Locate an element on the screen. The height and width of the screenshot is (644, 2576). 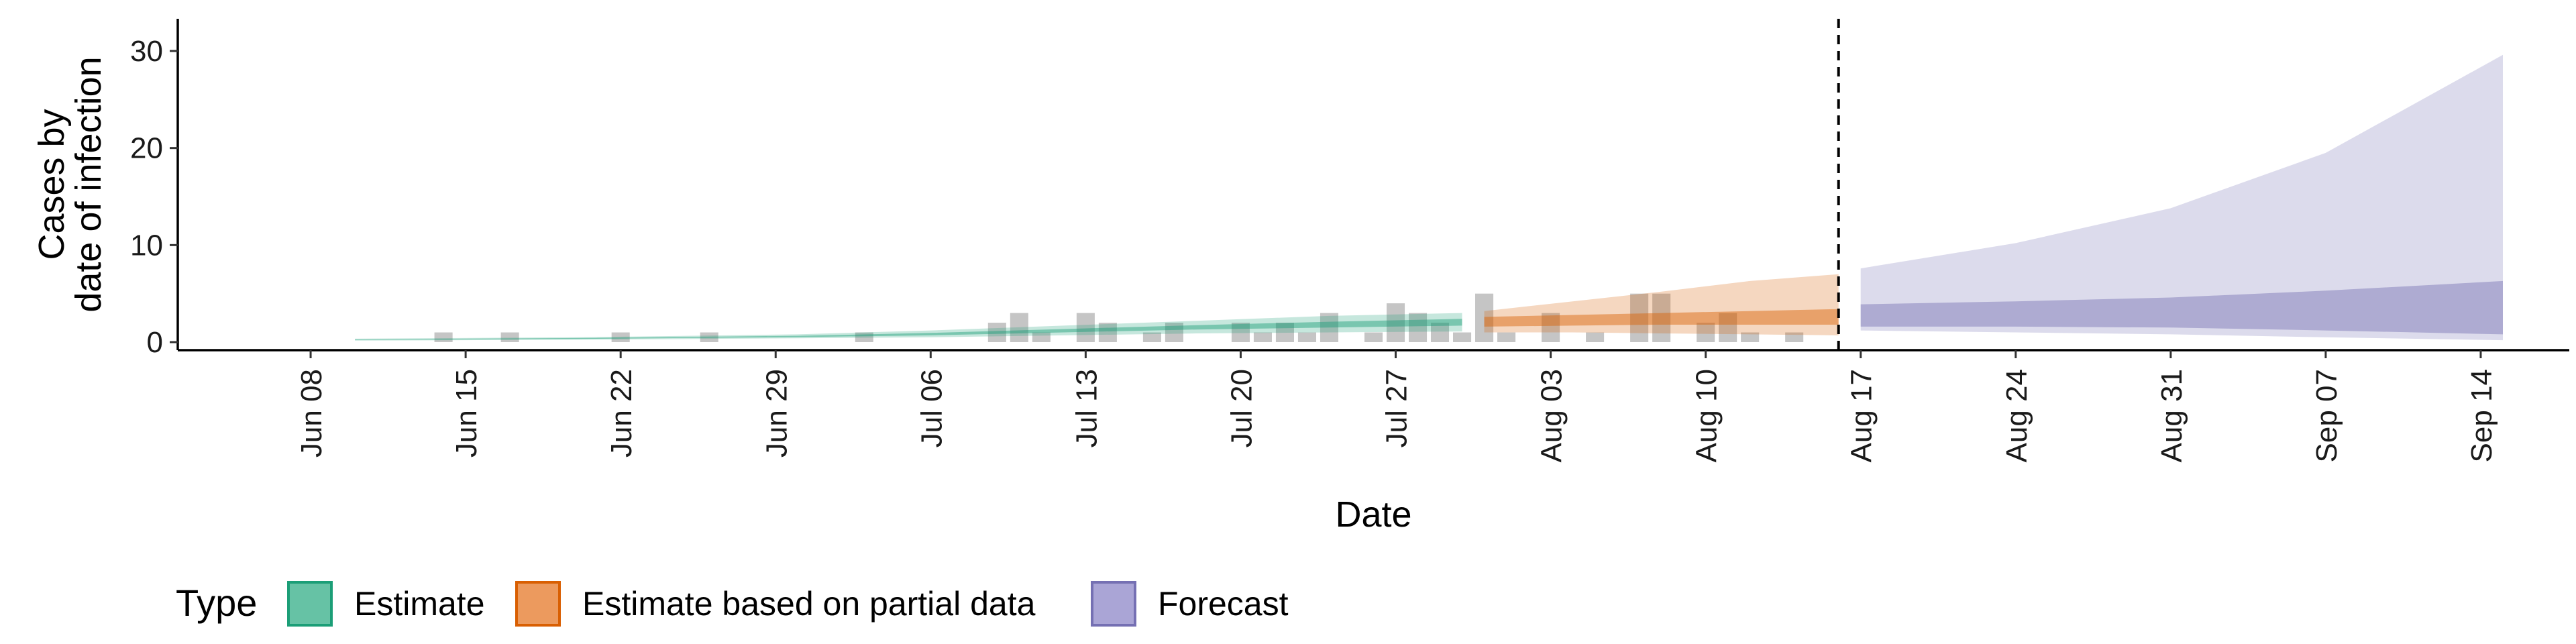
x-tick-label-0: Jun 08 is located at coordinates (311, 413).